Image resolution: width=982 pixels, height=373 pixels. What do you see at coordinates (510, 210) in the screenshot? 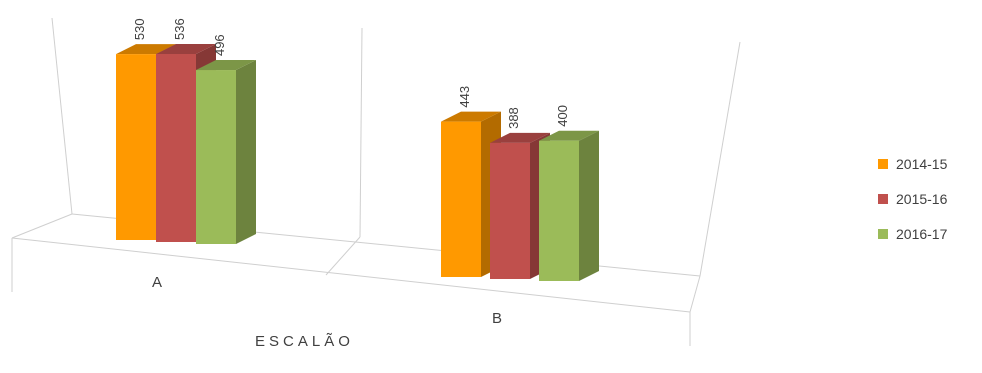
I see `bar-front-2015-16-b` at bounding box center [510, 210].